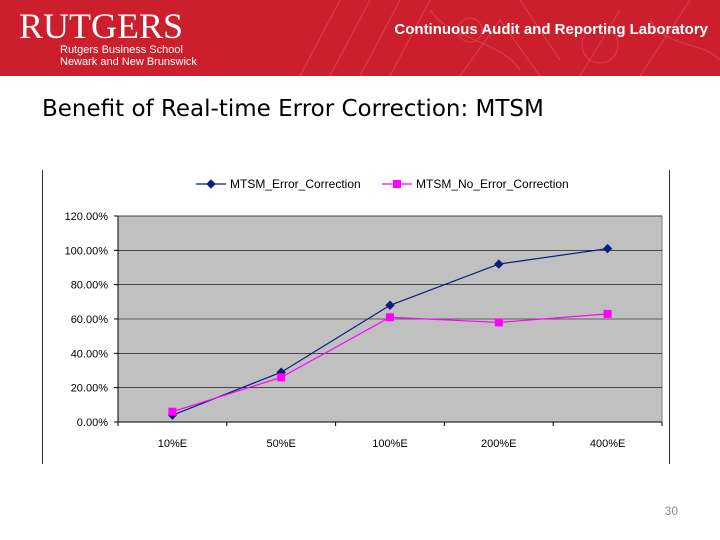 This screenshot has width=720, height=540. I want to click on header-pattern, so click(509, 38).